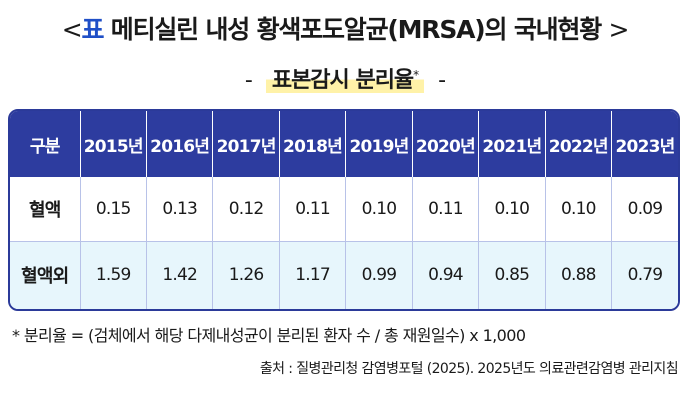 Image resolution: width=690 pixels, height=400 pixels. Describe the element at coordinates (180, 209) in the screenshot. I see `table-cell: 0.13` at that location.